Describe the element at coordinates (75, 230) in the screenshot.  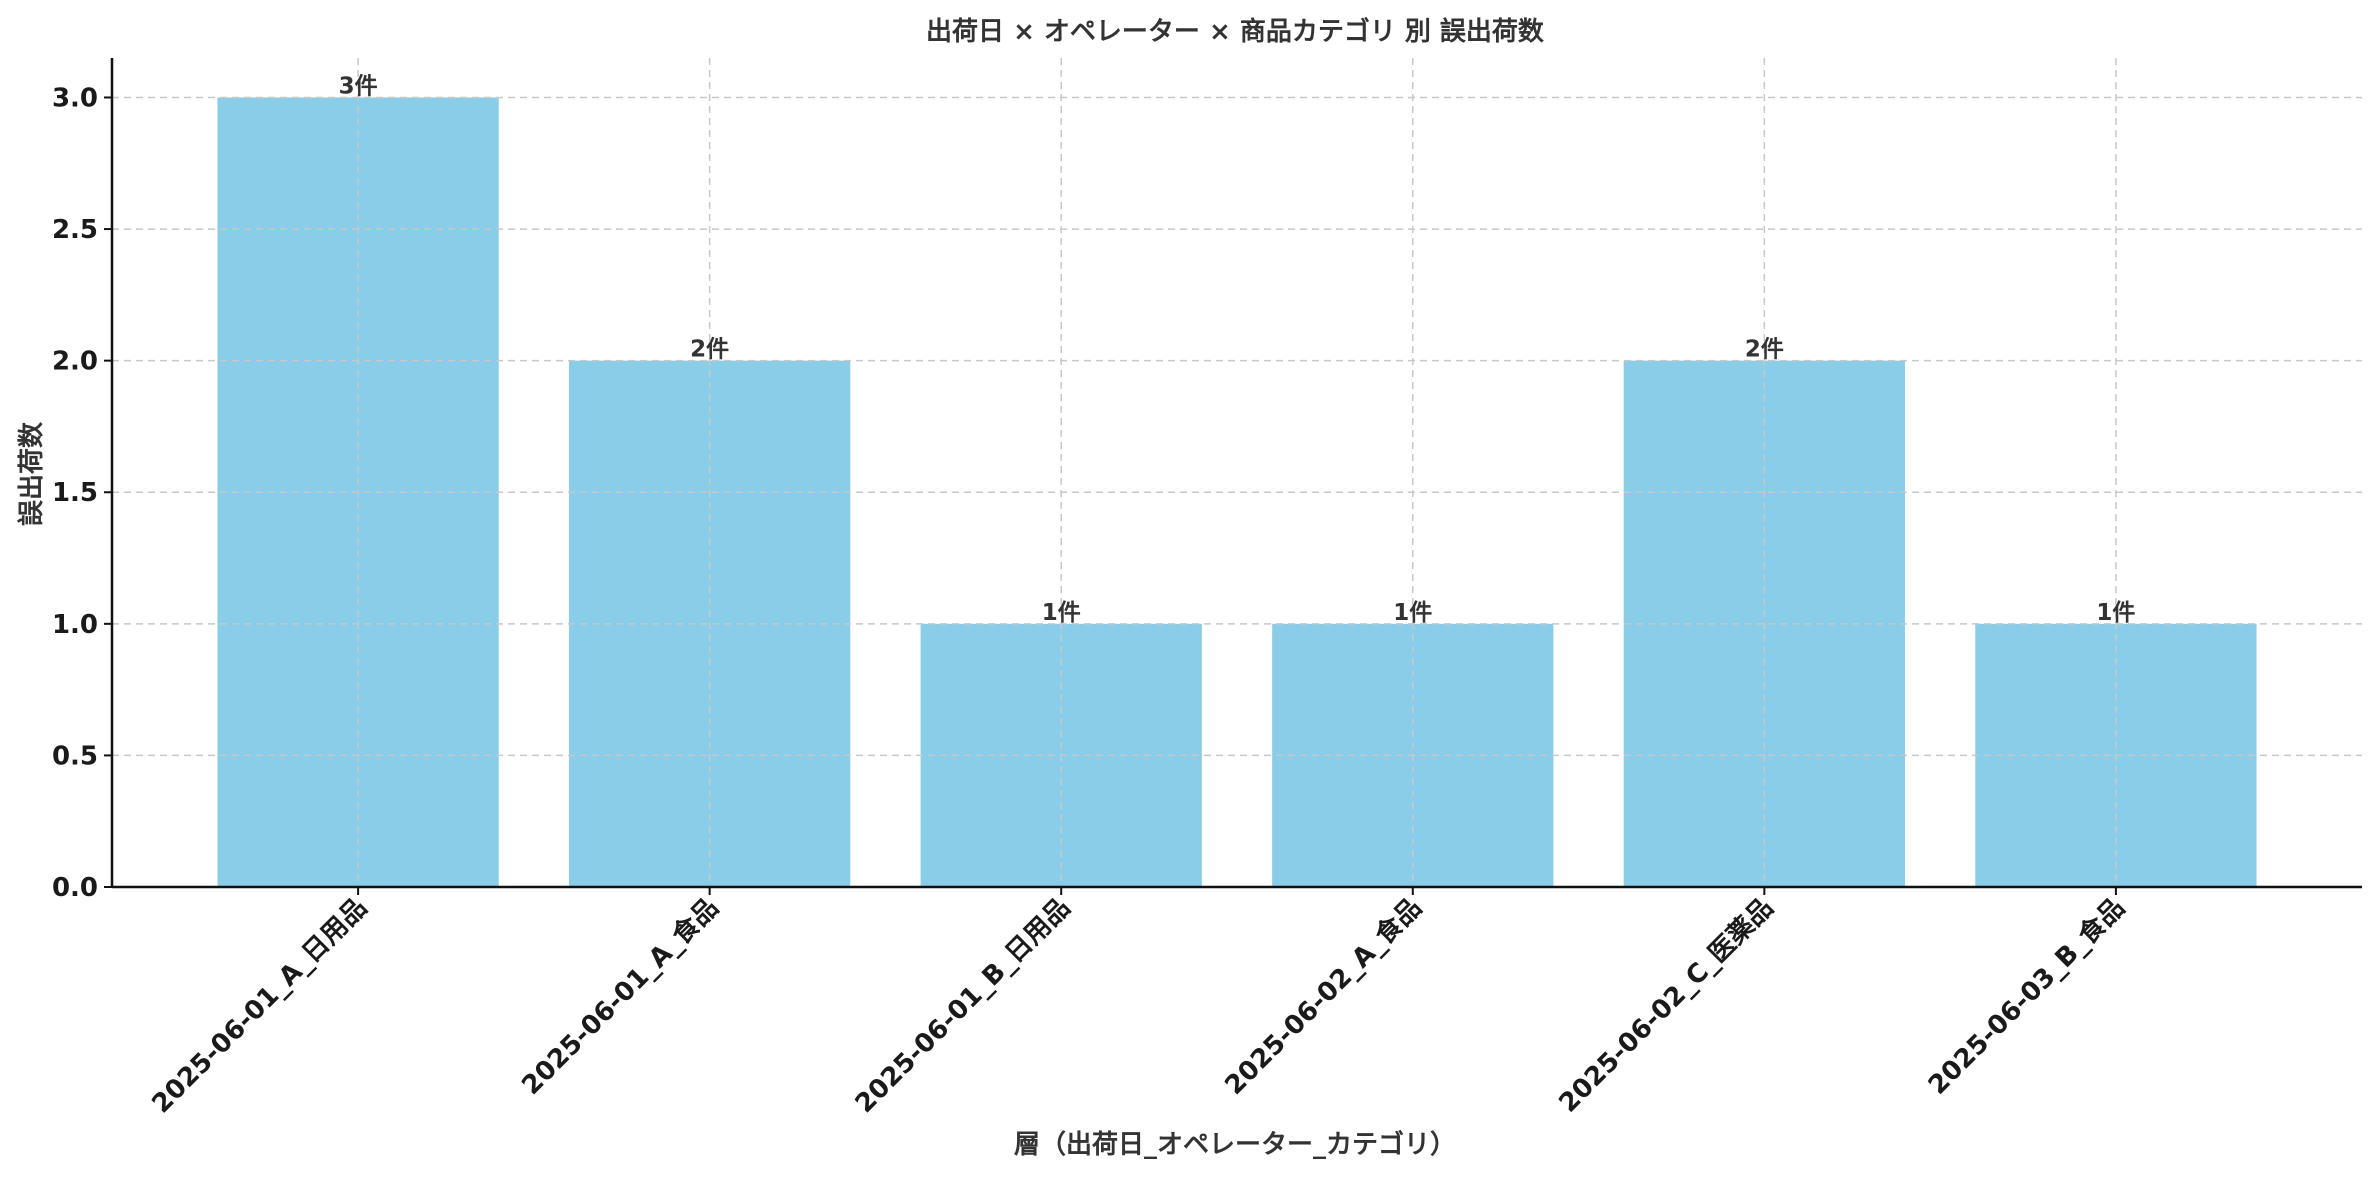
I see `y-tick-label-5: 2.5` at that location.